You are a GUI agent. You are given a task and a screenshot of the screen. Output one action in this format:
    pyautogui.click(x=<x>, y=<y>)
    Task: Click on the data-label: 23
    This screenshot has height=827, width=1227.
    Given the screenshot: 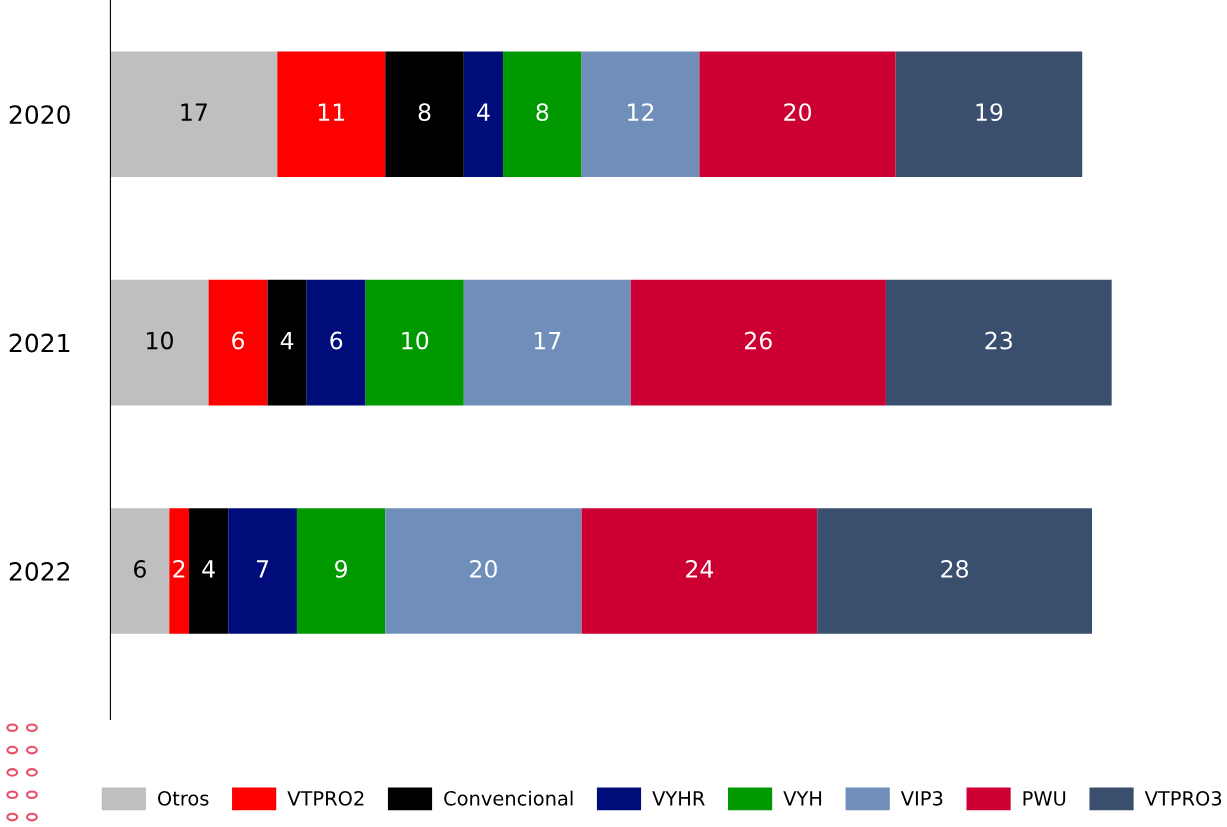 What is the action you would take?
    pyautogui.click(x=998, y=340)
    